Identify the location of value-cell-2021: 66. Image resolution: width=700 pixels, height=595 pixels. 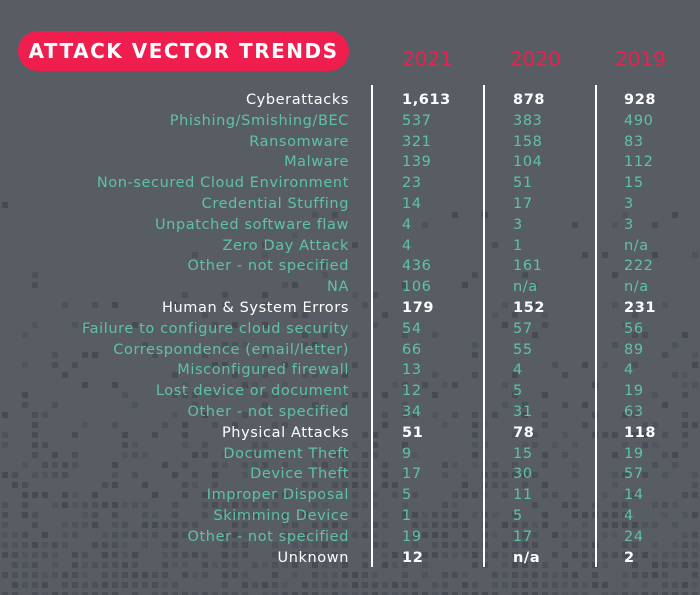
(412, 349).